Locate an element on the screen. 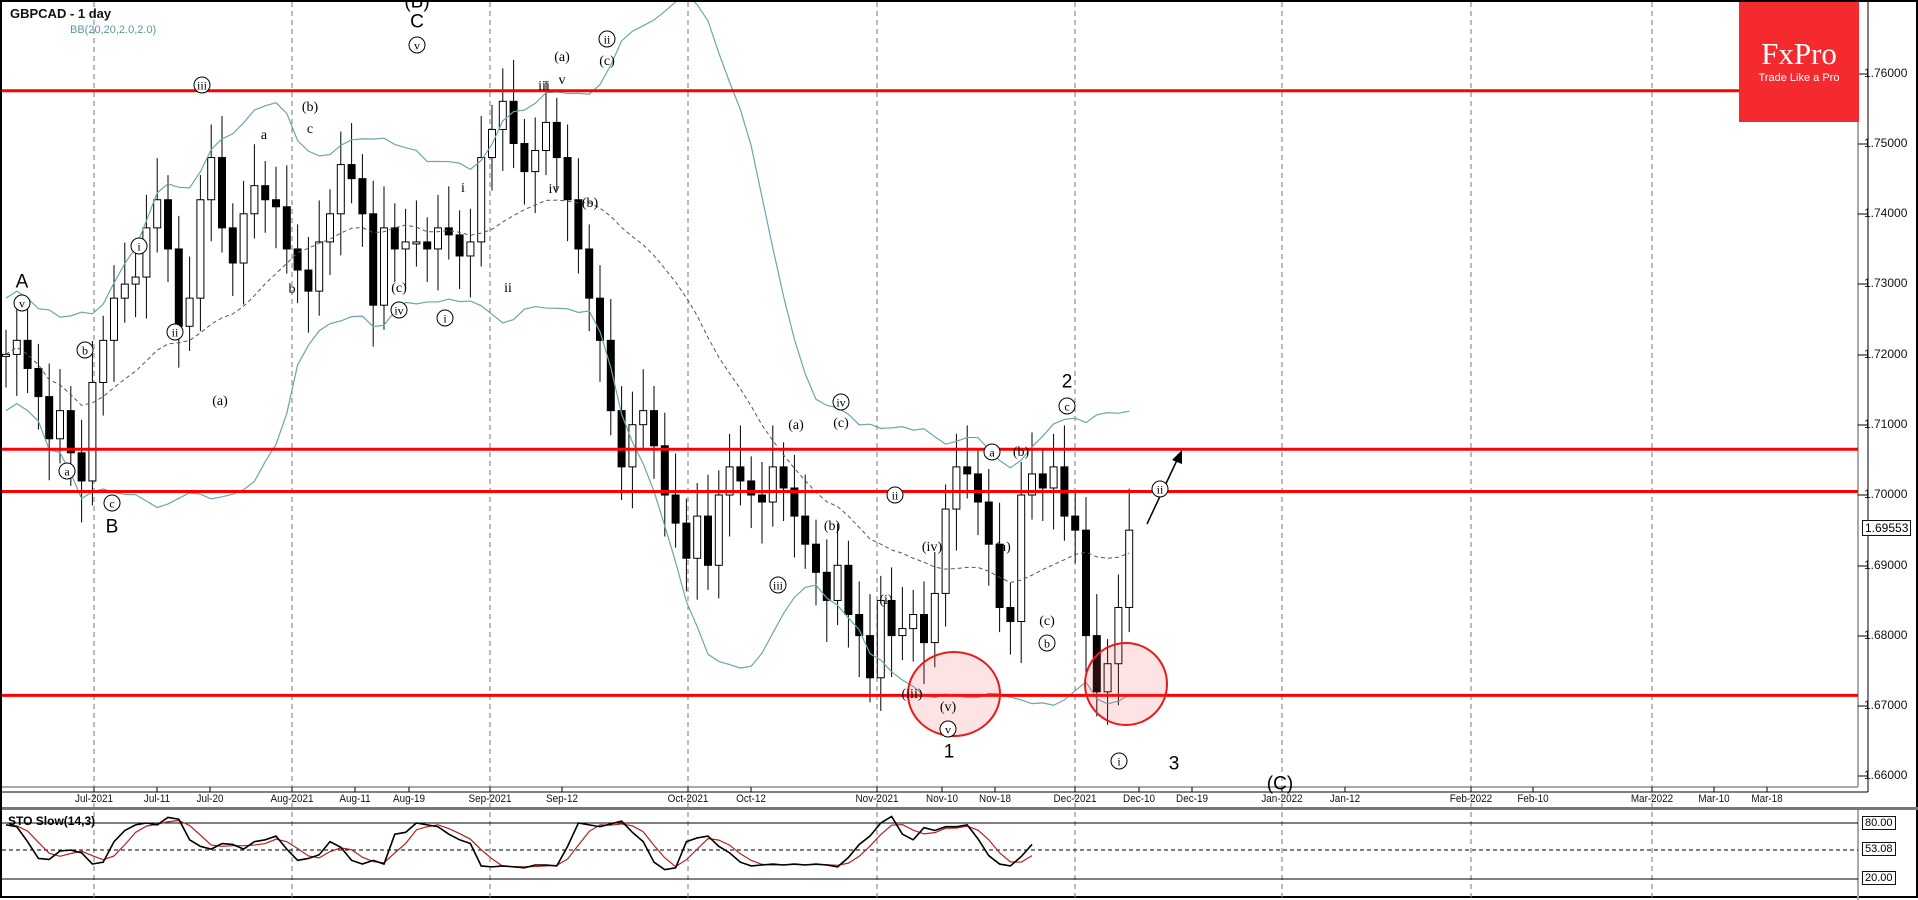  wave-label: 2 is located at coordinates (1067, 382).